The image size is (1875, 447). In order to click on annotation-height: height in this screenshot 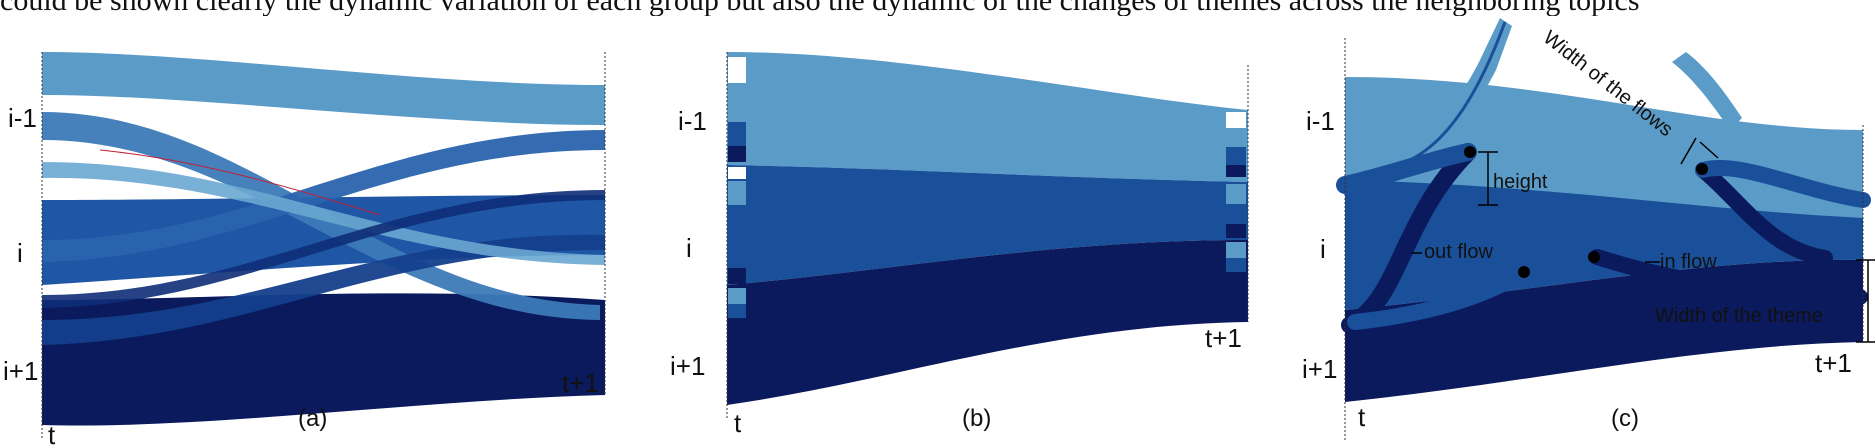, I will do `click(1520, 182)`.